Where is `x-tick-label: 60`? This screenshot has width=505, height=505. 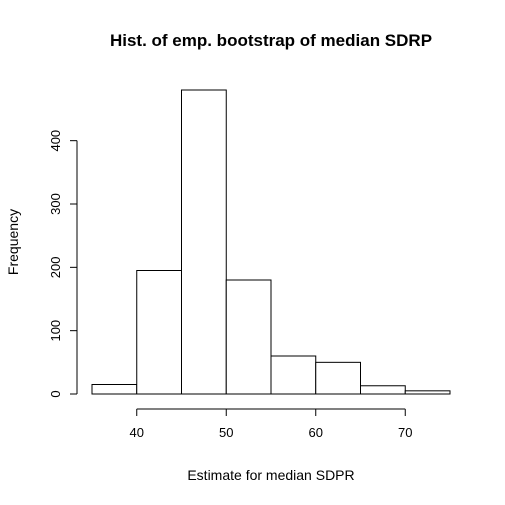
x-tick-label: 60 is located at coordinates (316, 432).